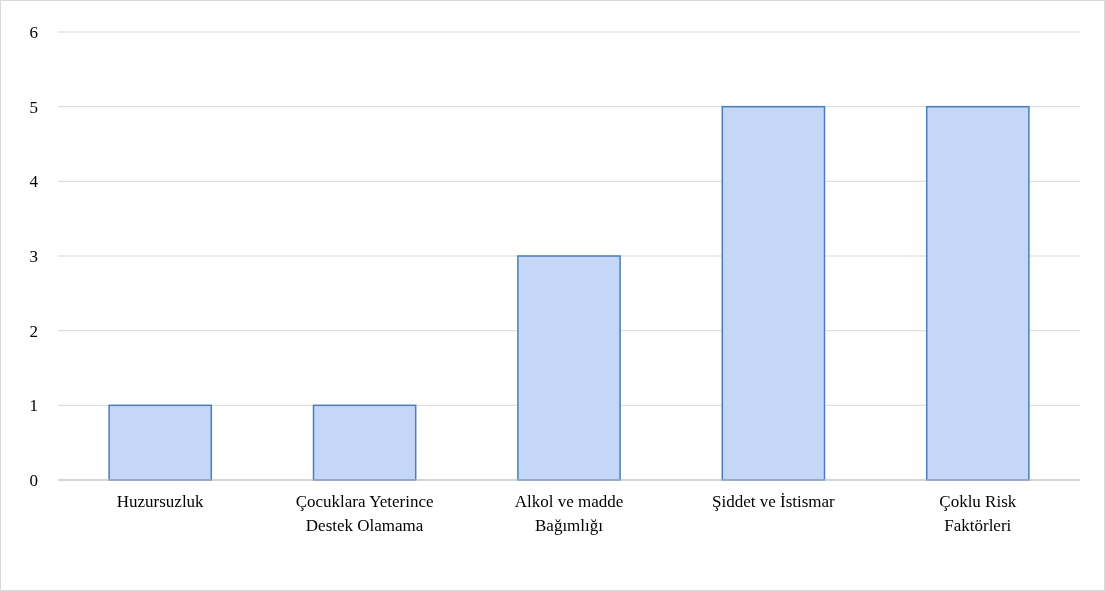 Image resolution: width=1105 pixels, height=591 pixels. Describe the element at coordinates (33, 480) in the screenshot. I see `y-tick-label: 0` at that location.